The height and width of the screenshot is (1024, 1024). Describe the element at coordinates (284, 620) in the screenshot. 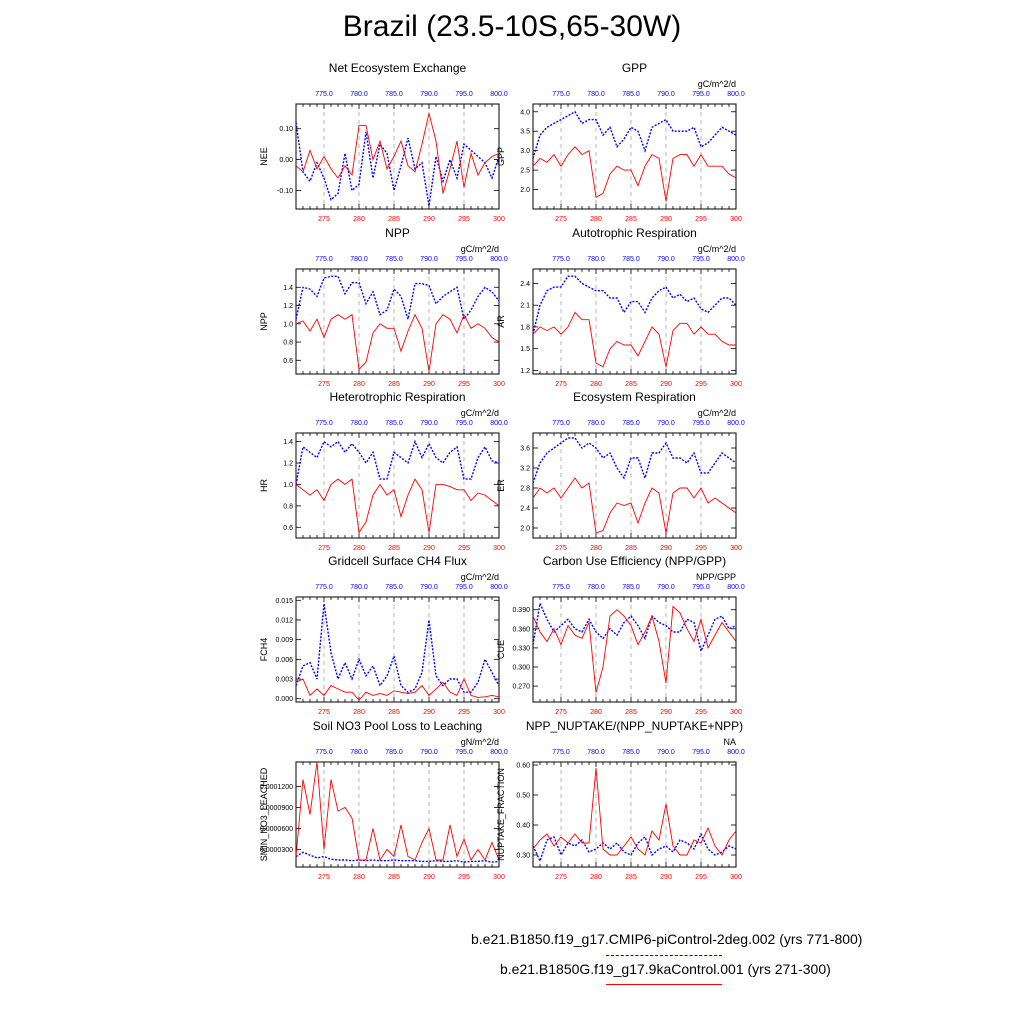

I see `y-tick-label: 0.012` at that location.